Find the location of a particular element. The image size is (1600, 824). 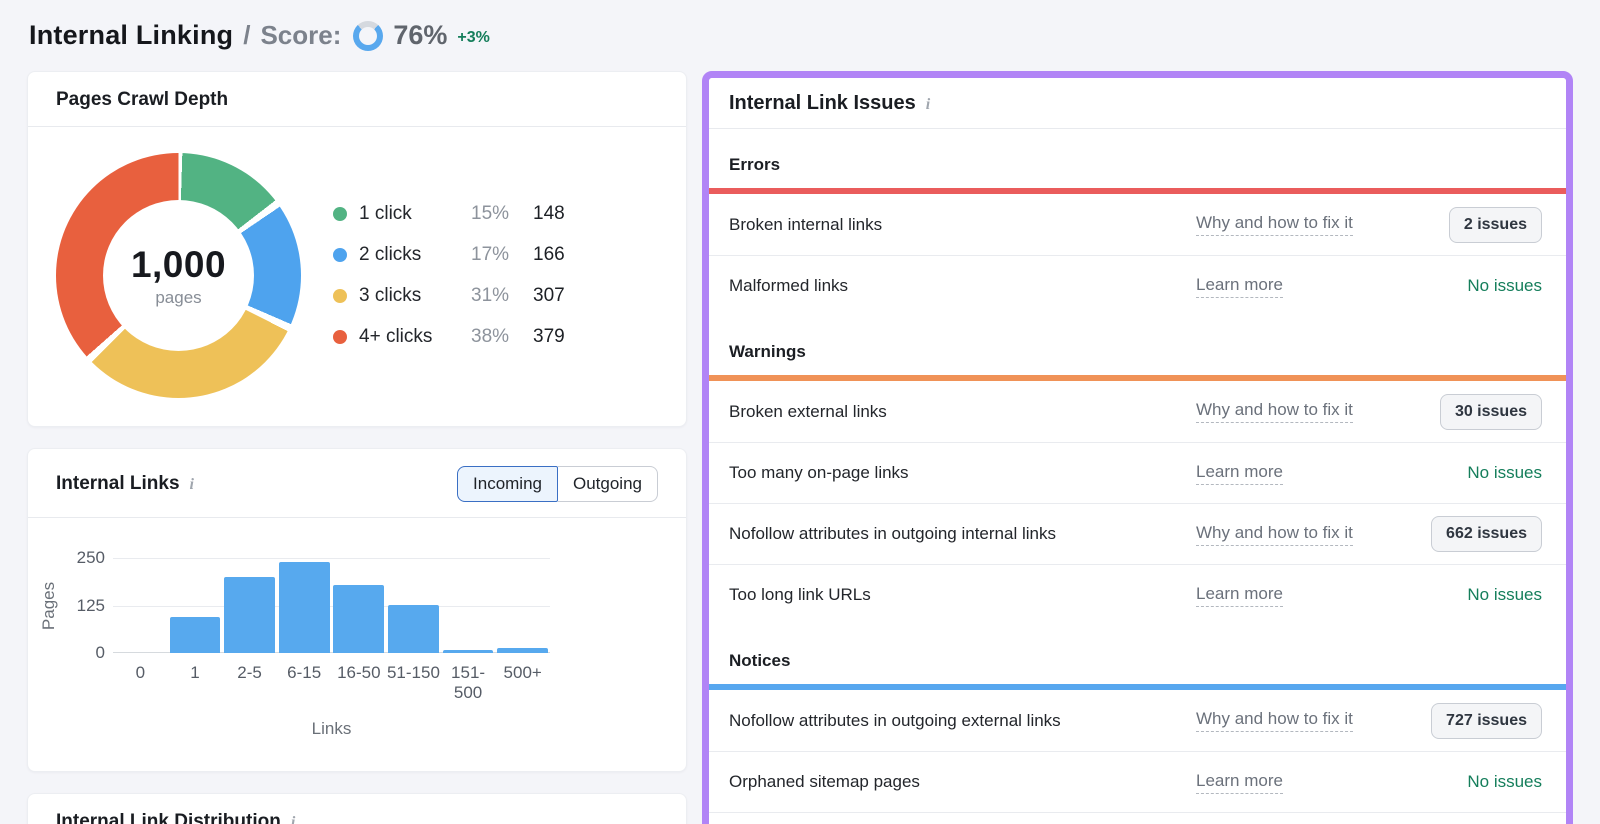

notices-section-label: Notices is located at coordinates (760, 660).